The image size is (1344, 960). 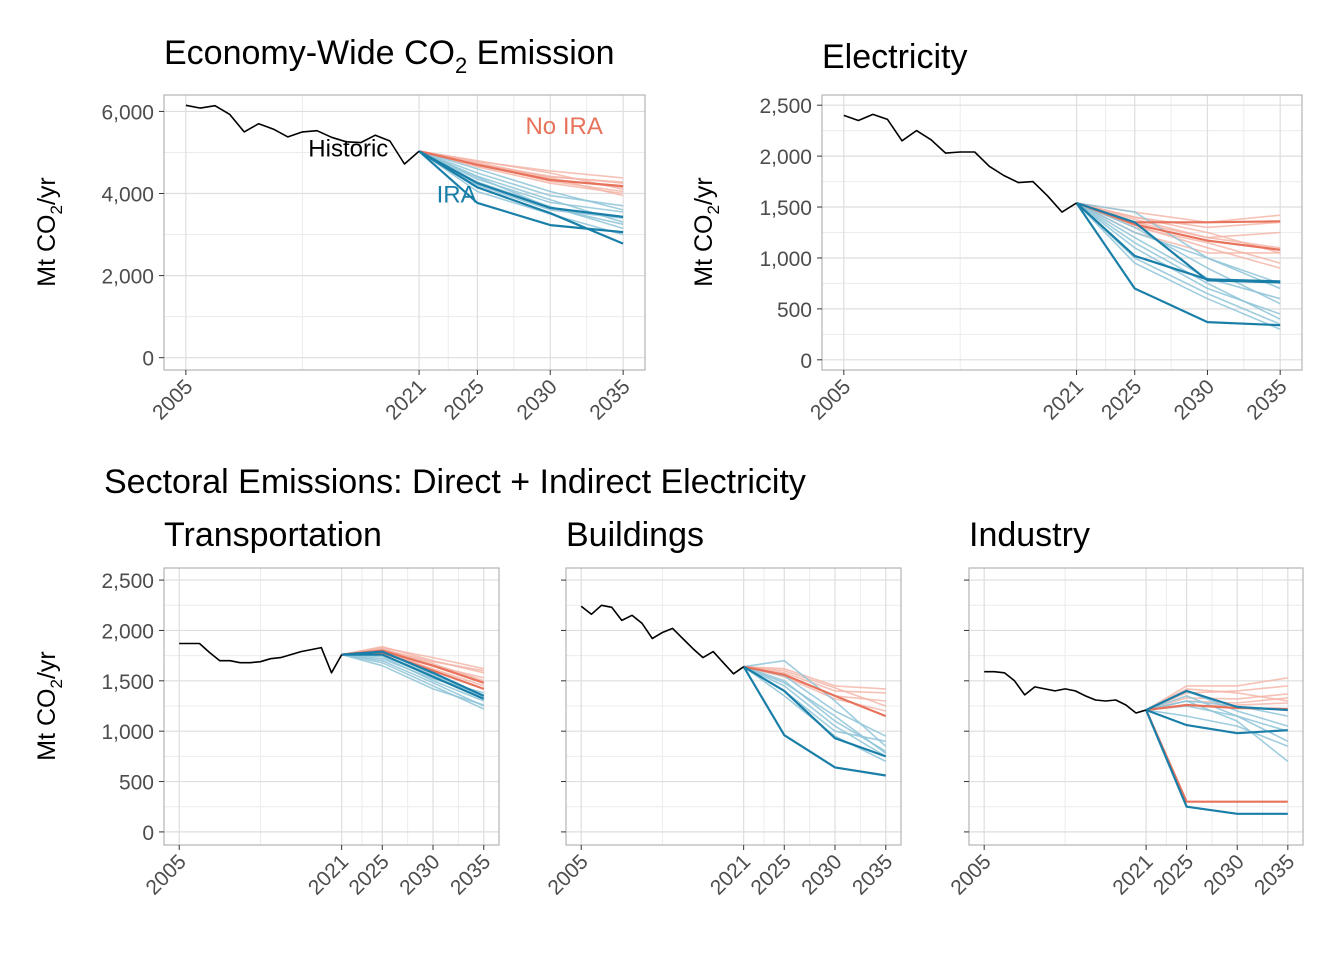 What do you see at coordinates (273, 535) in the screenshot?
I see `panel-title-transportation: Transportation` at bounding box center [273, 535].